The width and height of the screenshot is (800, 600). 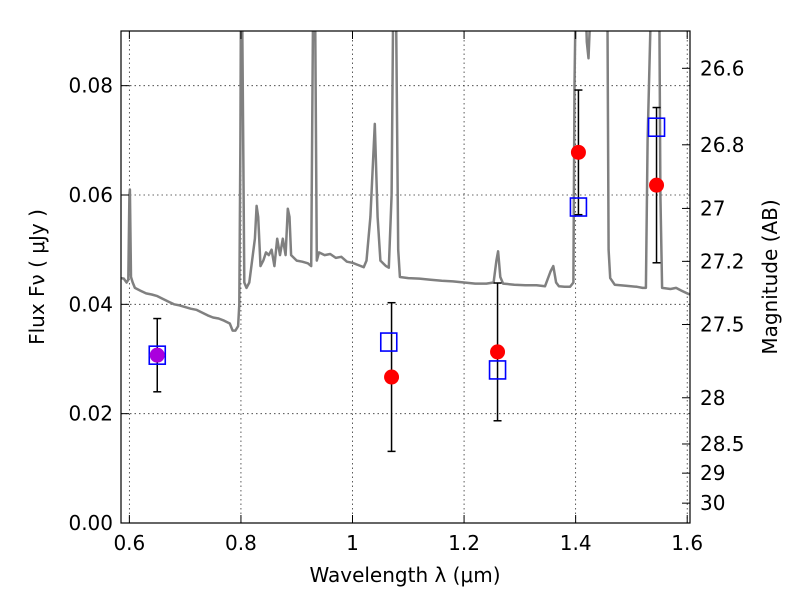 What do you see at coordinates (404, 575) in the screenshot?
I see `x-axis-label: Wavelength λ (μm)` at bounding box center [404, 575].